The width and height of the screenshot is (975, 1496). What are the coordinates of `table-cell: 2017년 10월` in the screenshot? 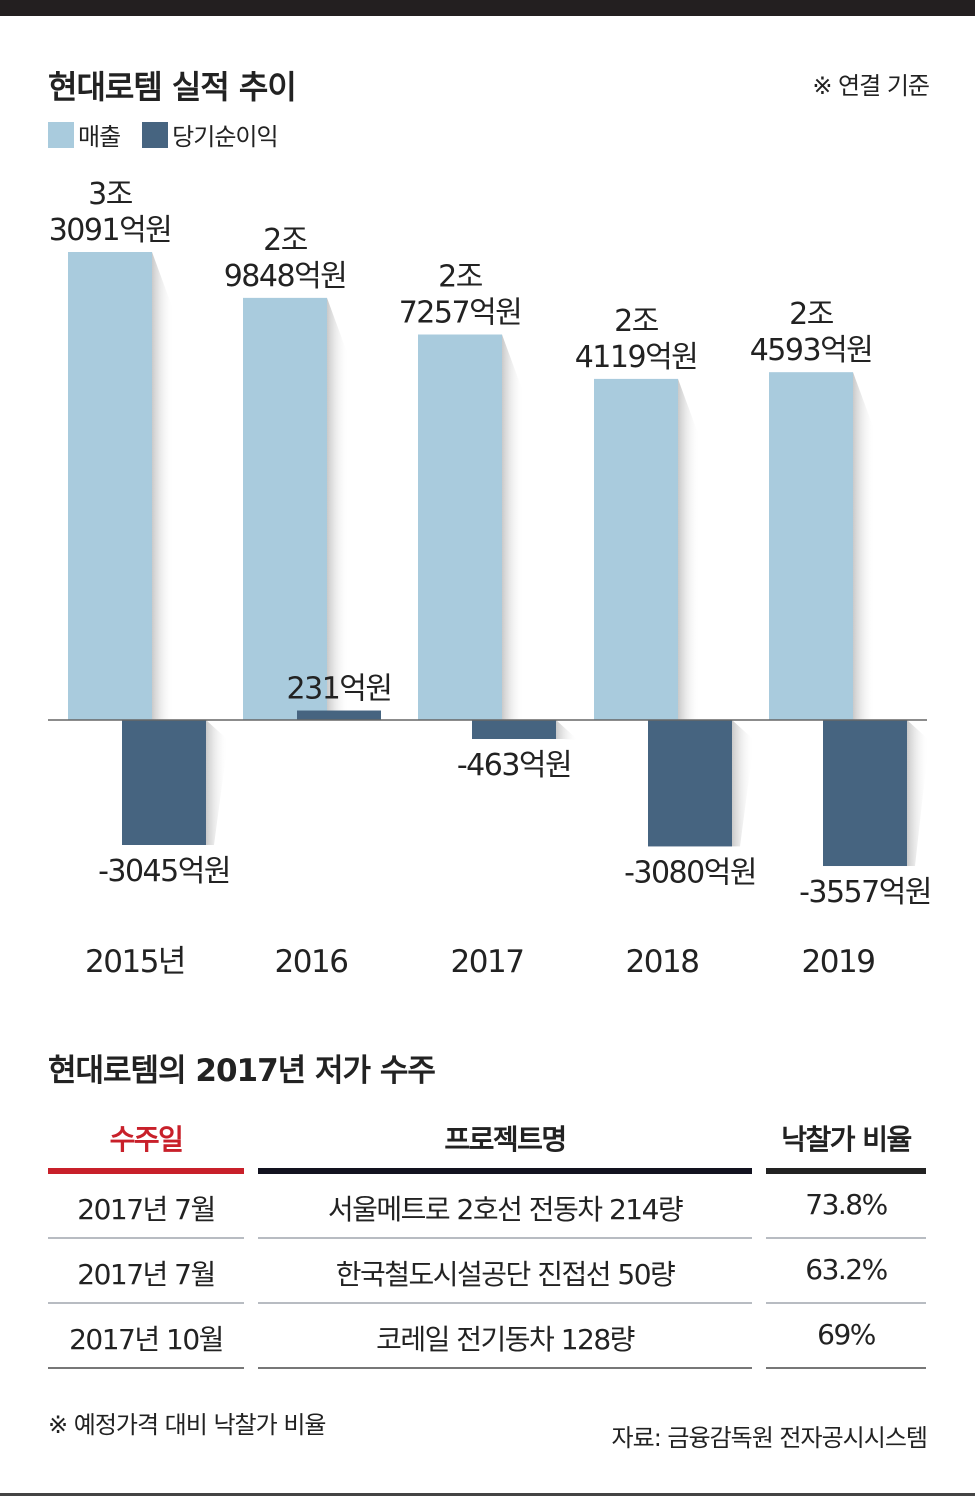 It's located at (146, 1339).